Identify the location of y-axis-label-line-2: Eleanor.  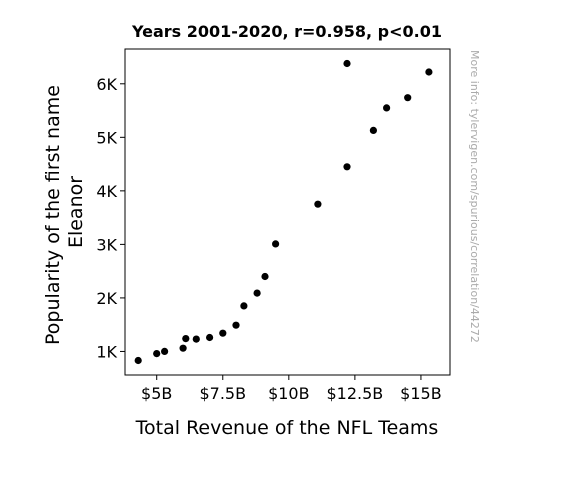
(76, 212).